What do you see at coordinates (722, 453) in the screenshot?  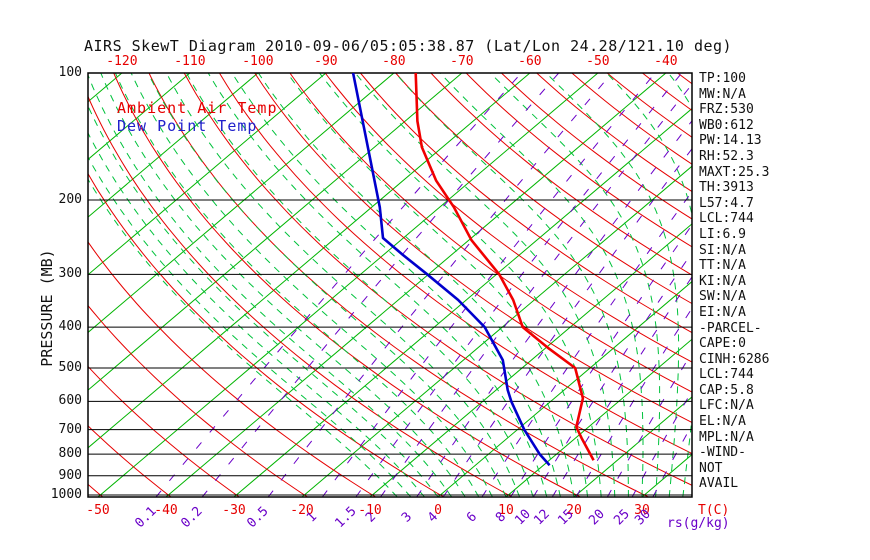 I see `stat-line: -WIND-` at bounding box center [722, 453].